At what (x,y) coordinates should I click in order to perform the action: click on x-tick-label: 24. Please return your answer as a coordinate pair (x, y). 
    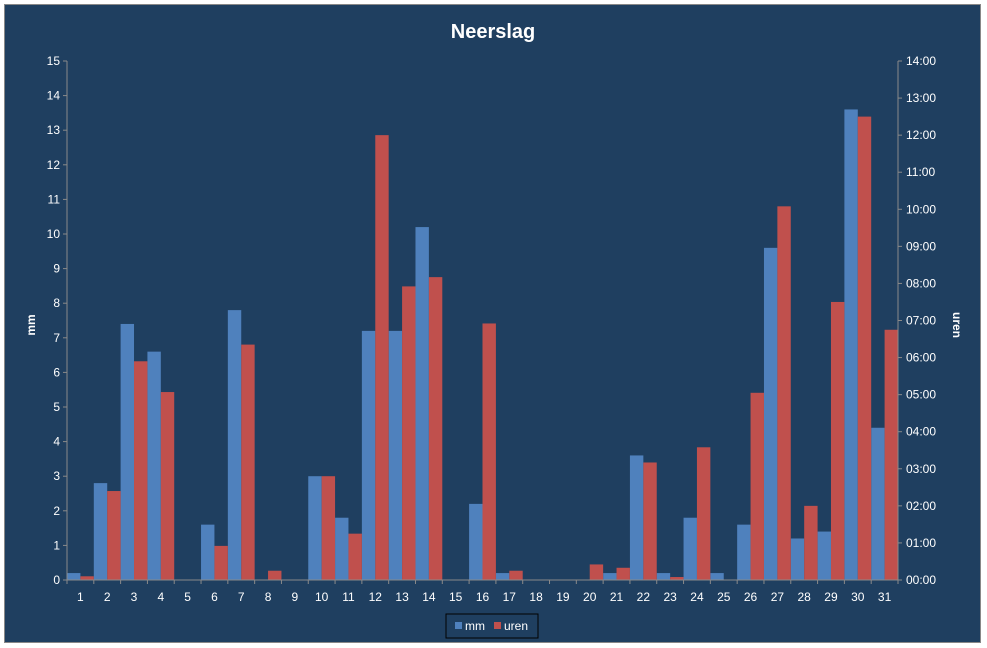
    Looking at the image, I should click on (697, 597).